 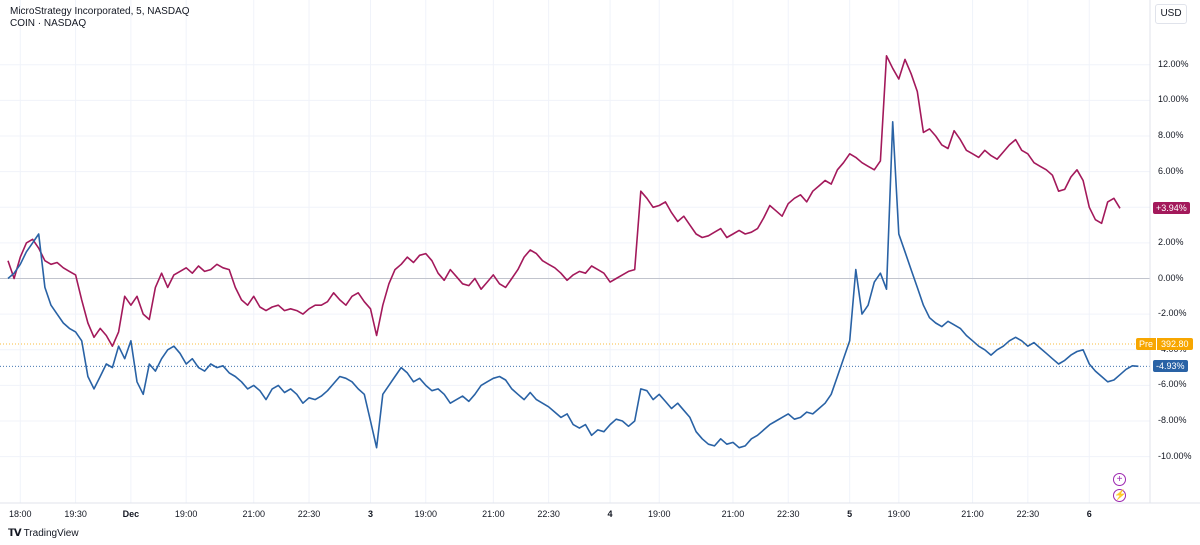 I want to click on mstr-last-value-badge: +3.94%, so click(x=1171, y=208).